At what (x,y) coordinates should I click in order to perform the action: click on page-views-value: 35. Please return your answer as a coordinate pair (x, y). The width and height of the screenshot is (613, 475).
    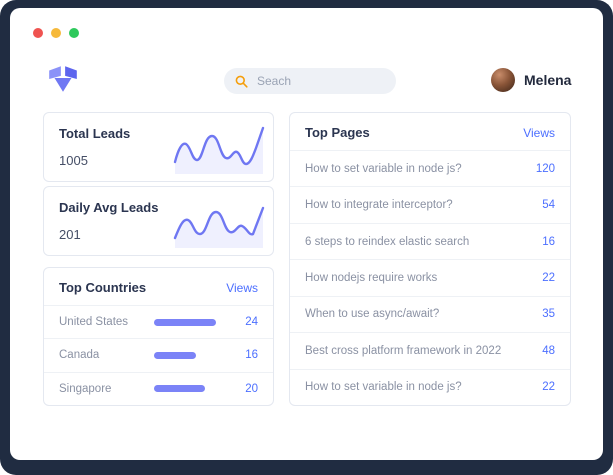
    Looking at the image, I should click on (548, 314).